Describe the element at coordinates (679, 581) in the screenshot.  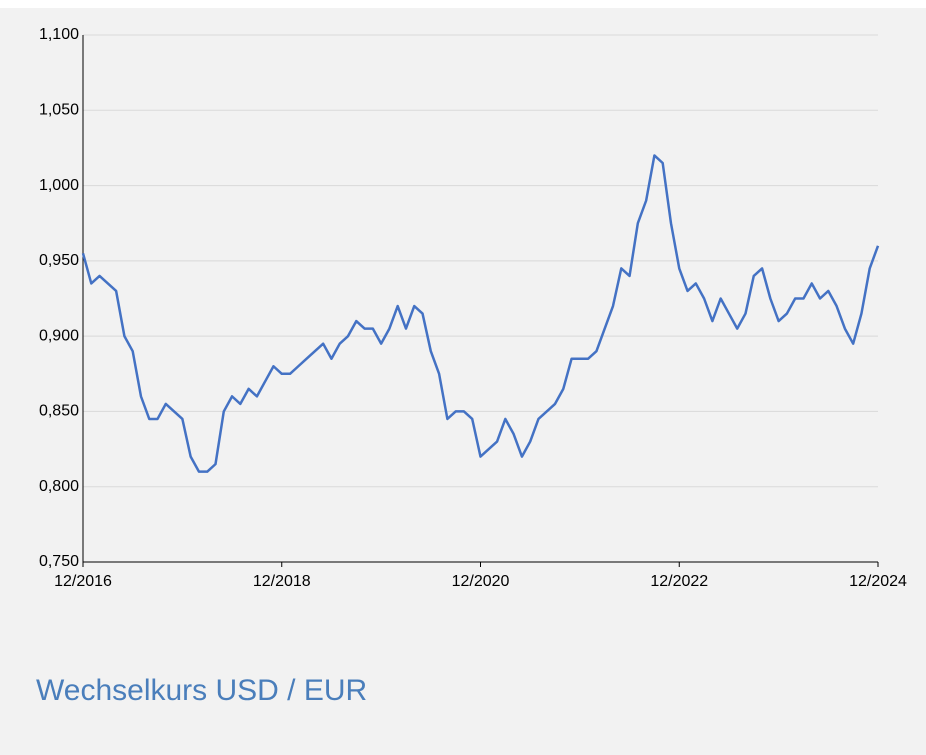
I see `x-tick-label: 12/2022` at that location.